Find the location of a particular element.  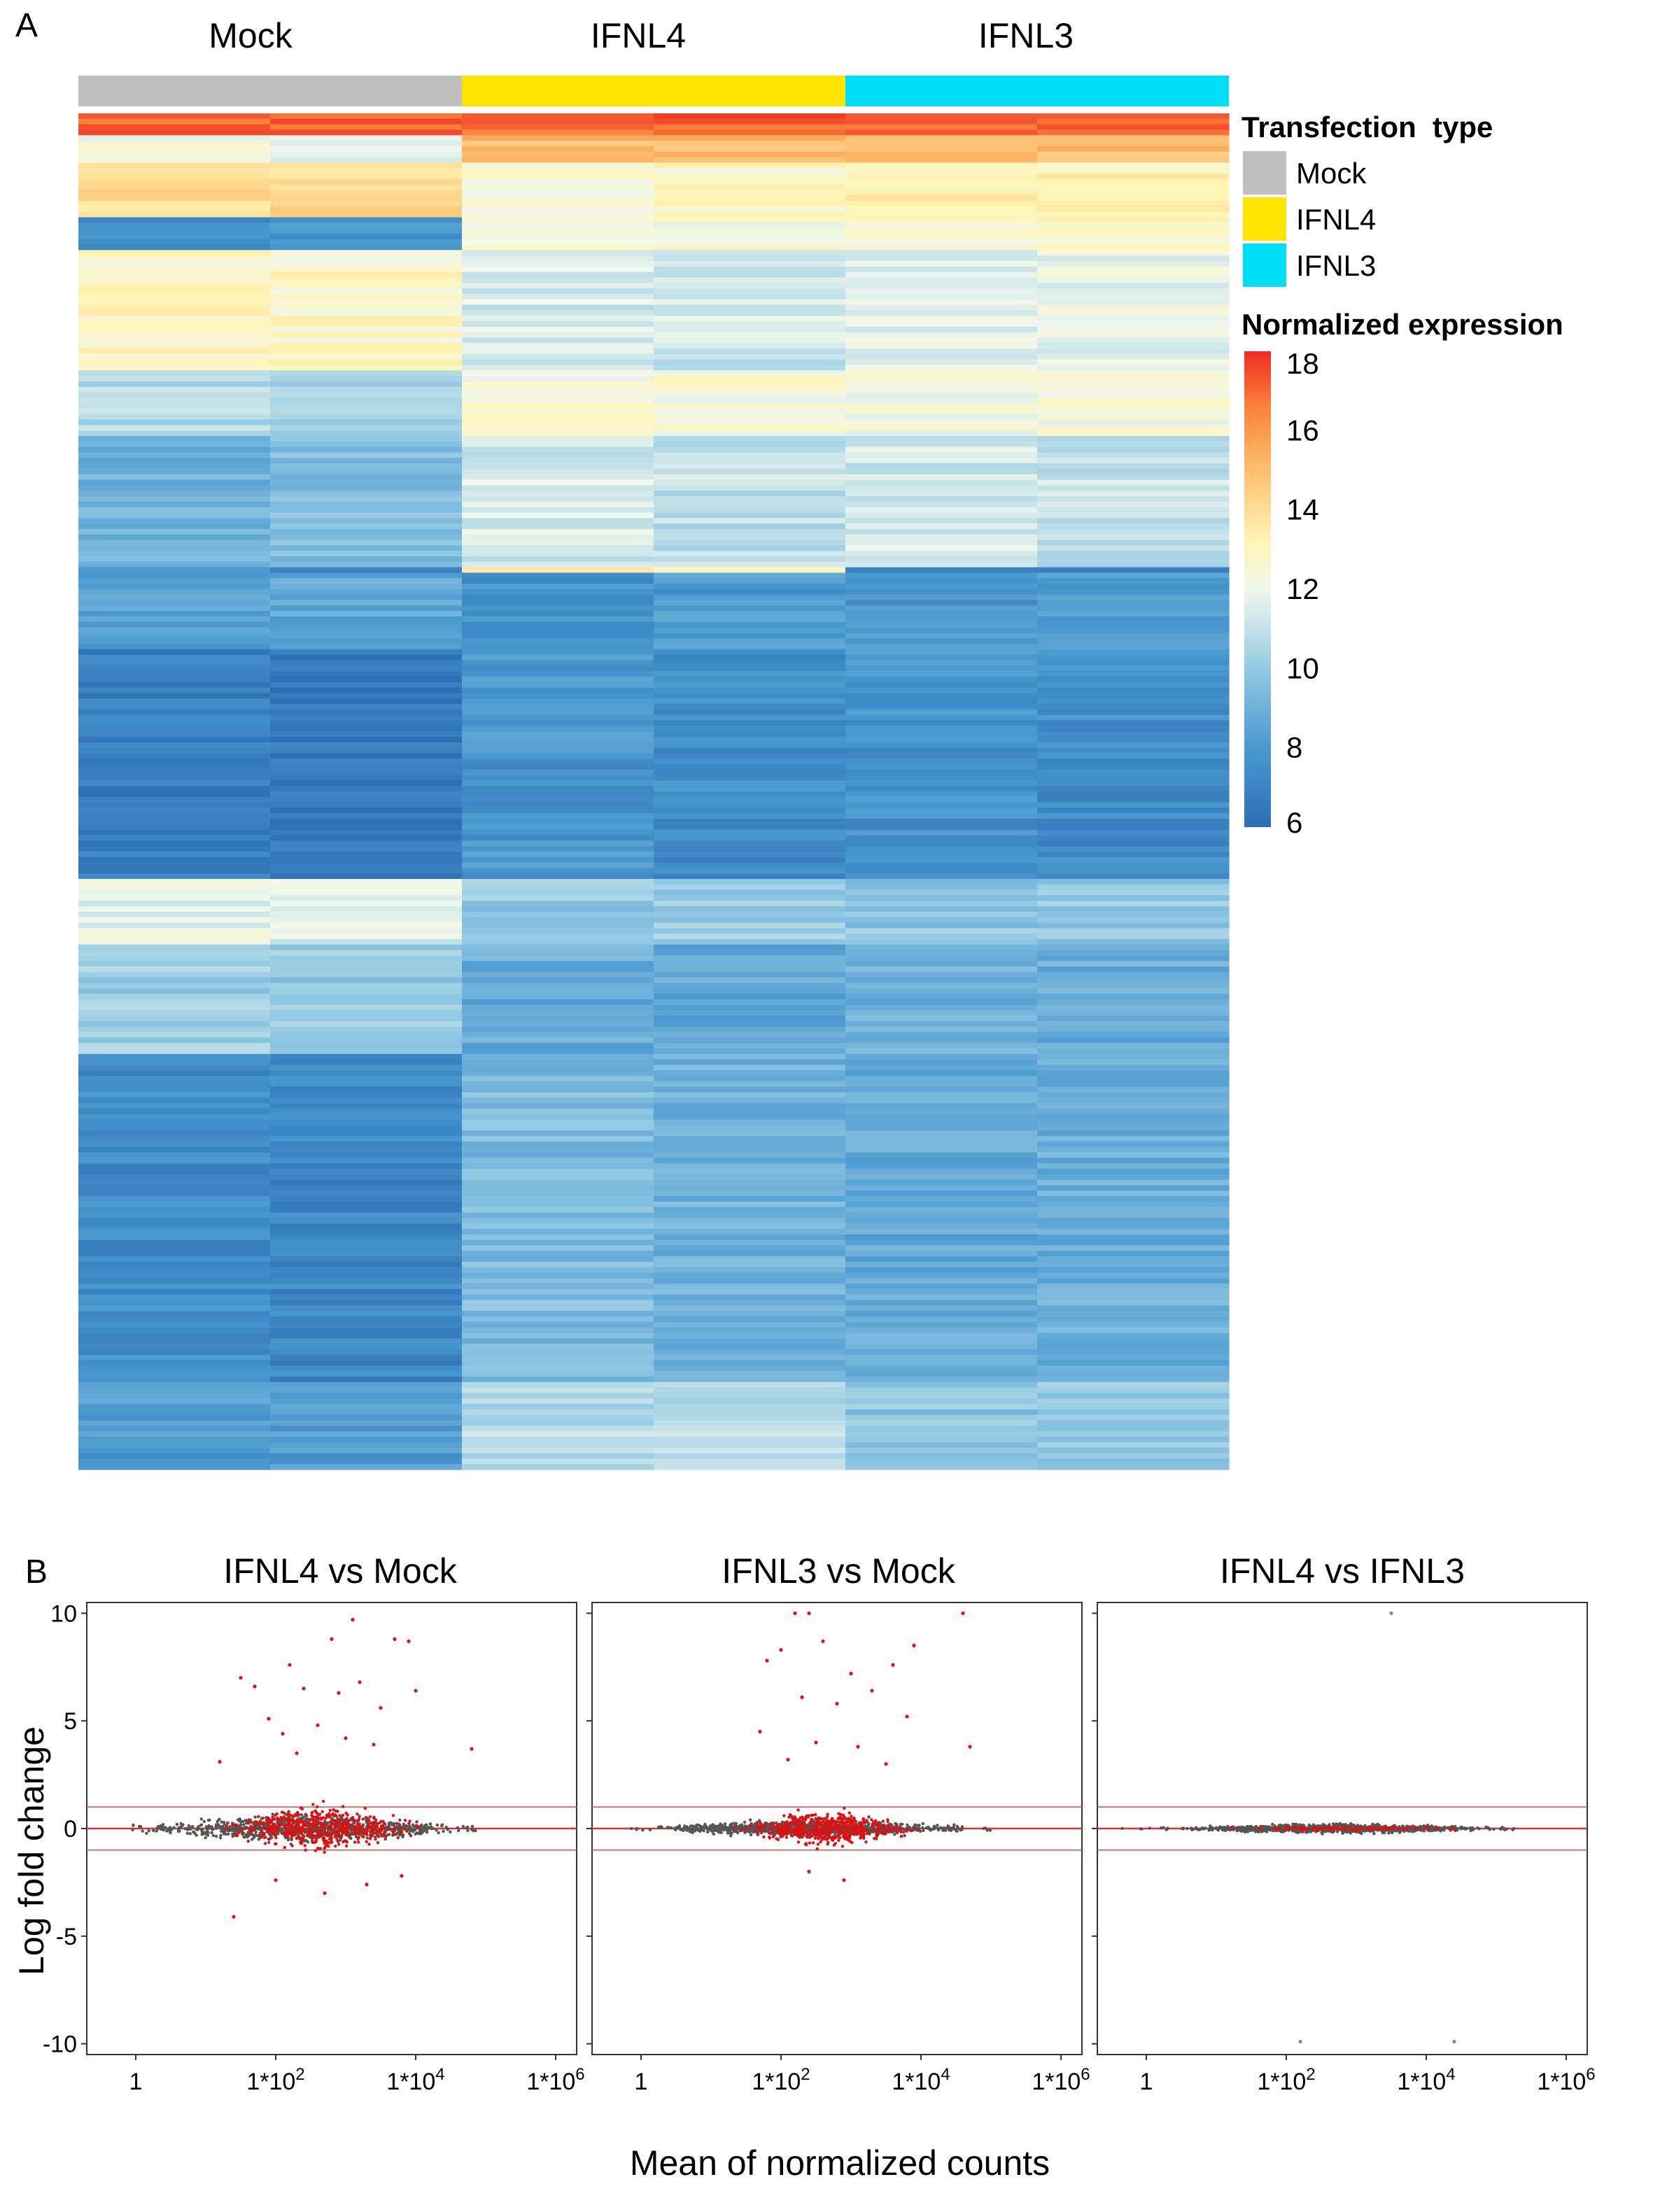

group-label-mock: Mock is located at coordinates (251, 35).